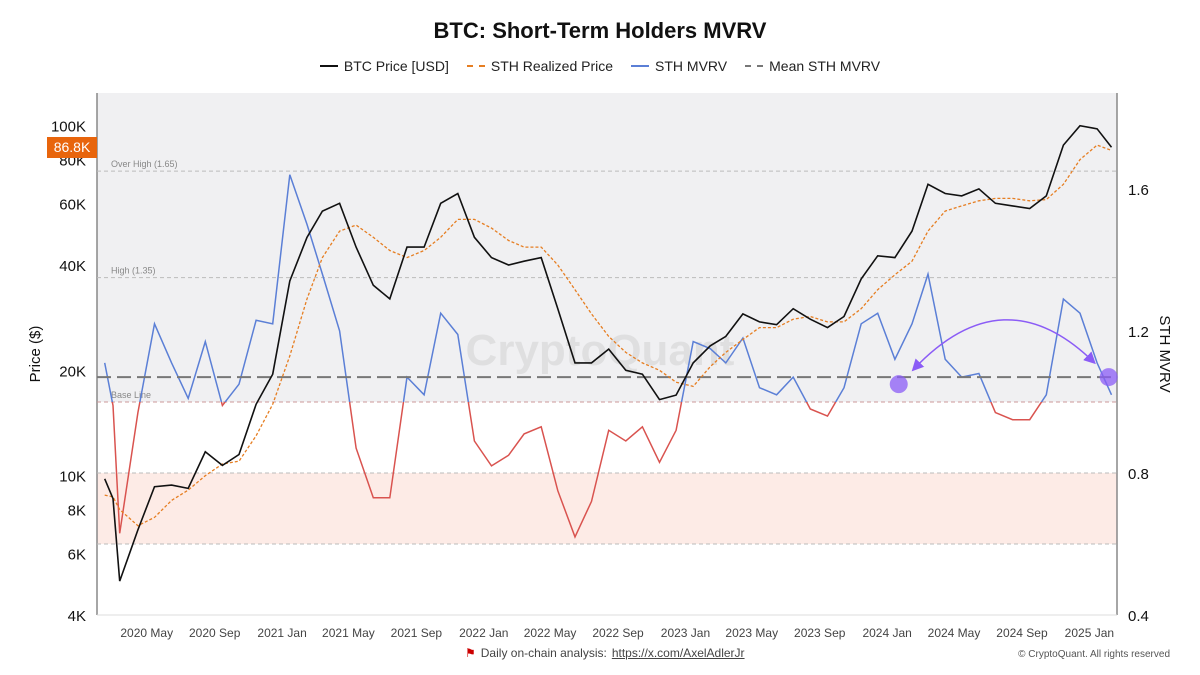  What do you see at coordinates (552, 66) in the screenshot?
I see `legend-label: STH Realized Price` at bounding box center [552, 66].